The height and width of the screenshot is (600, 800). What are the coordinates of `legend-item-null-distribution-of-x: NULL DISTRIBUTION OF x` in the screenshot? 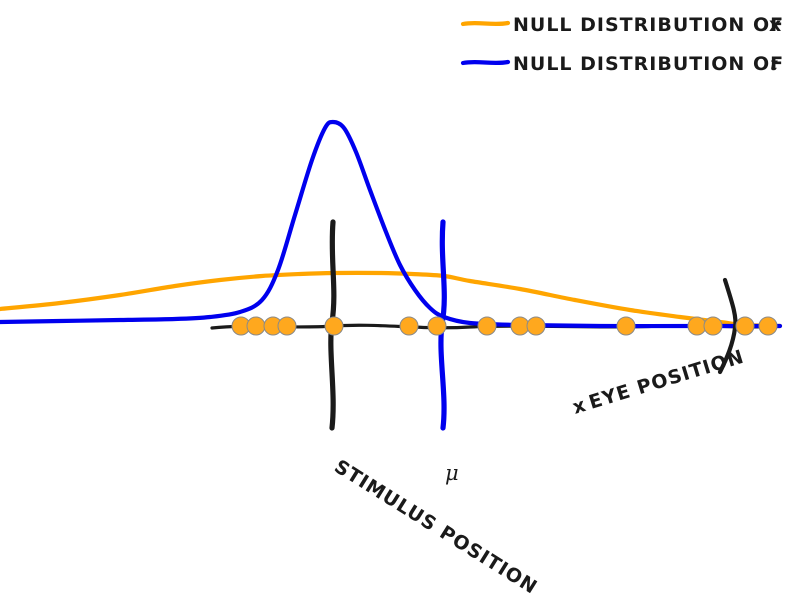 It's located at (622, 25).